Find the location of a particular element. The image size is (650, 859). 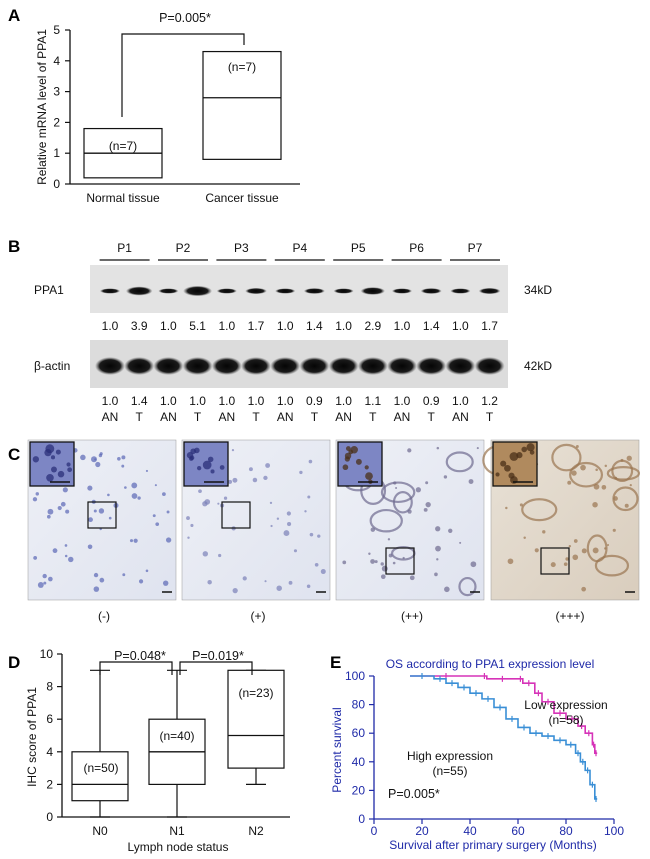

pvalue-d-2: P=0.019* is located at coordinates (218, 656).